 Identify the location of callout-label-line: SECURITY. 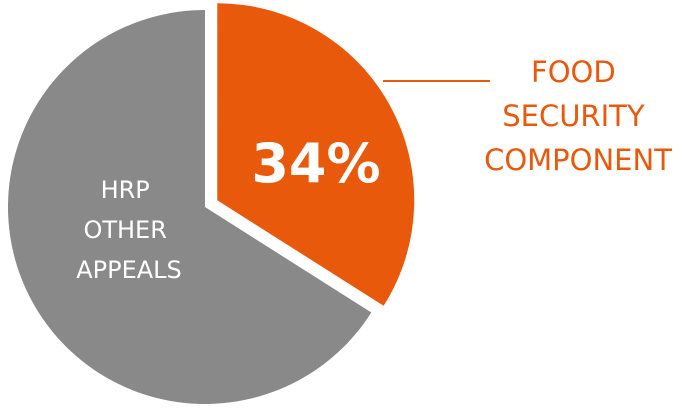
(573, 116).